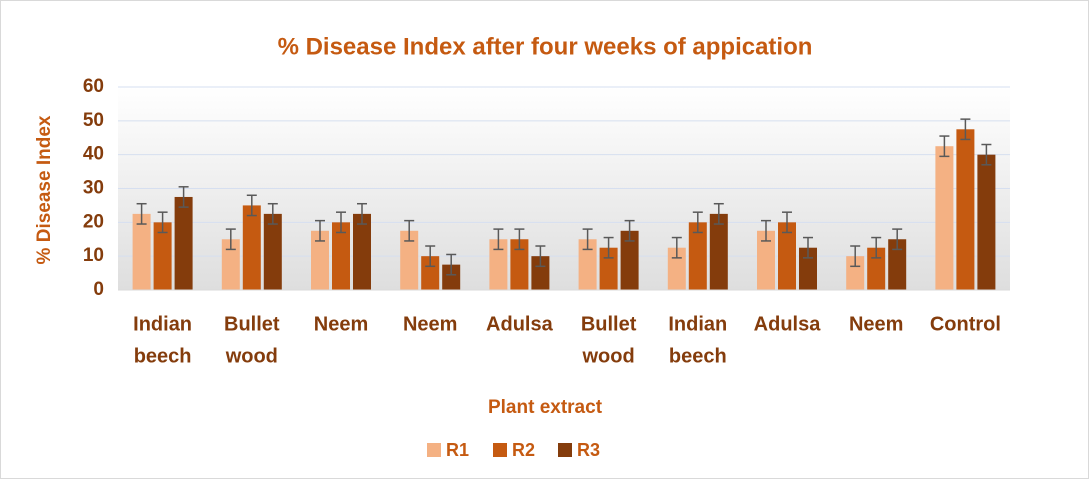 The width and height of the screenshot is (1089, 479). Describe the element at coordinates (93, 86) in the screenshot. I see `y-tick-label: 60` at that location.